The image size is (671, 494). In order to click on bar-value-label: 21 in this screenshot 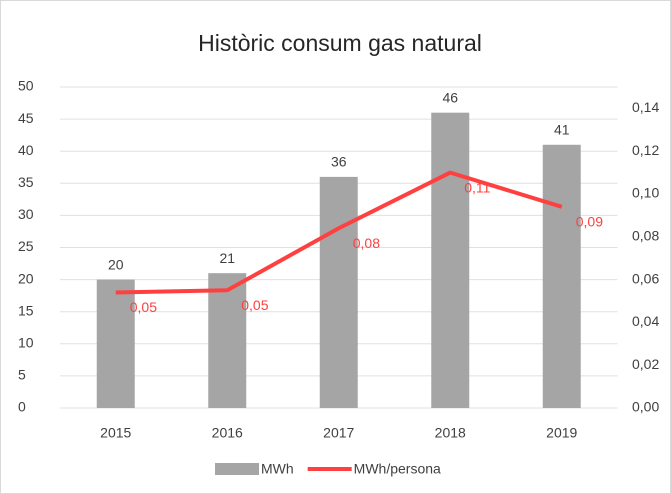, I will do `click(227, 258)`.